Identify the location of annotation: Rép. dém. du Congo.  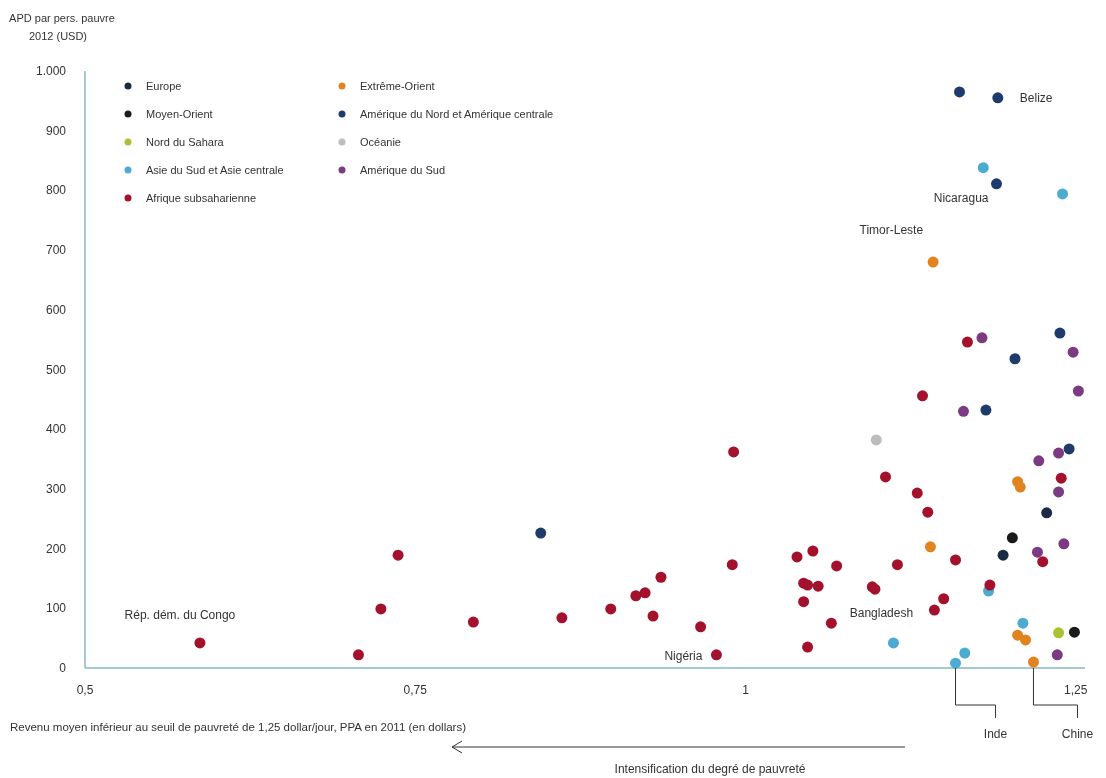
(180, 614).